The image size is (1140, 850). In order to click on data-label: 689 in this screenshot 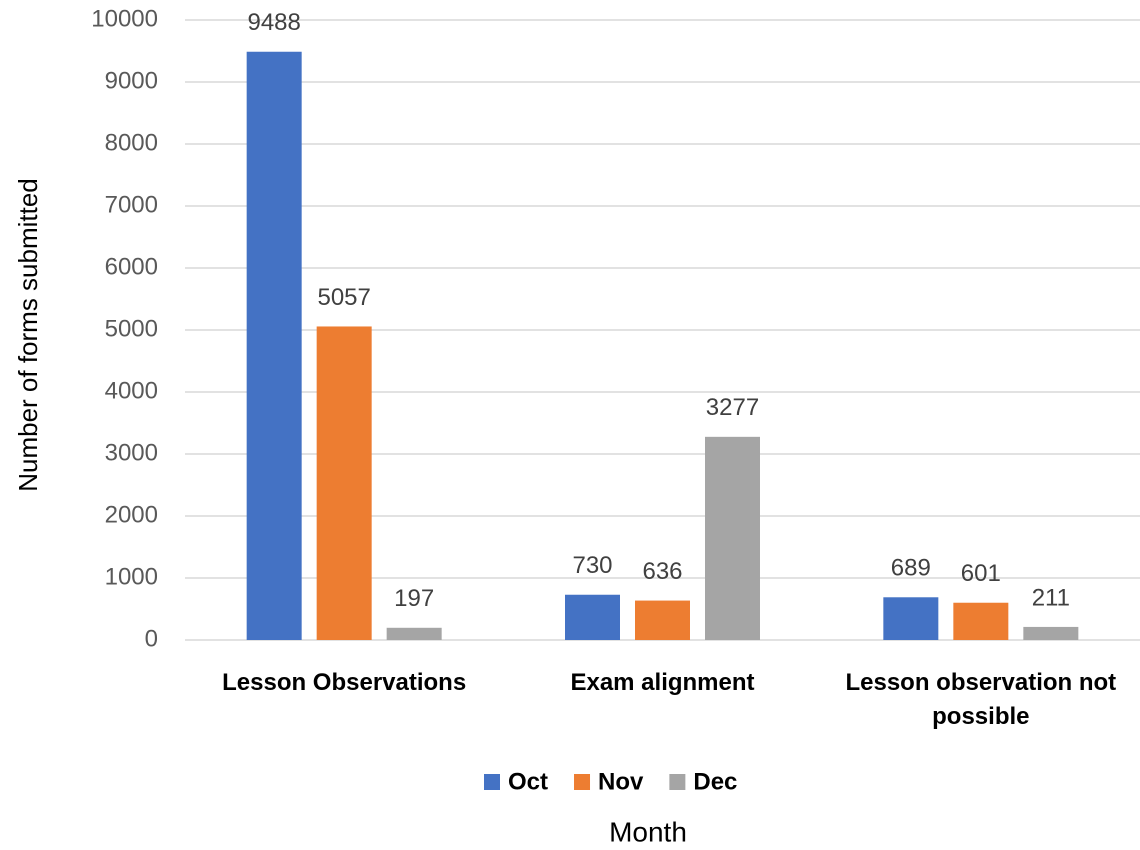, I will do `click(911, 568)`.